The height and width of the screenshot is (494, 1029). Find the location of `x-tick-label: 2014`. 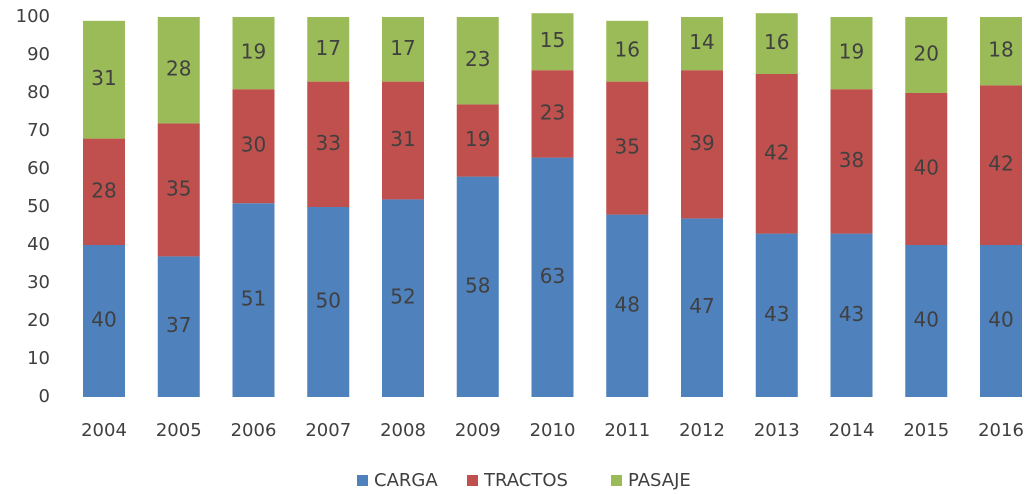

x-tick-label: 2014 is located at coordinates (852, 430).